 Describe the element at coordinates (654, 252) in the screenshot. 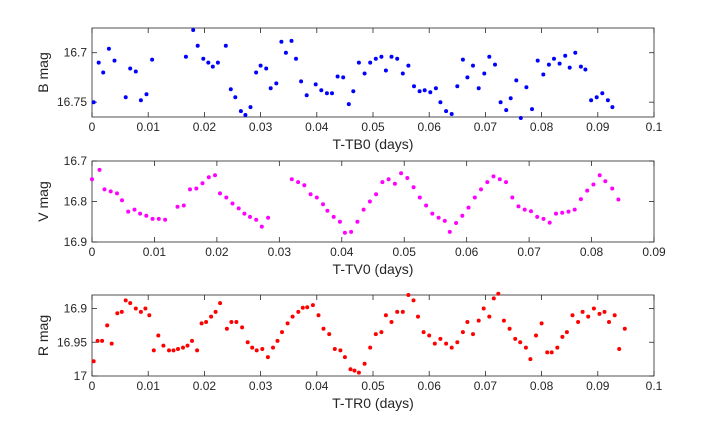

I see `v-panel-xtick-label: 0.09` at that location.